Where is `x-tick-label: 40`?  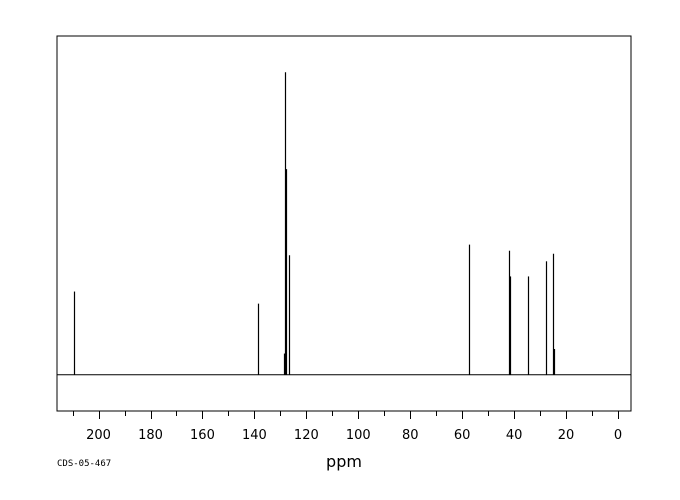
x-tick-label: 40 is located at coordinates (514, 435).